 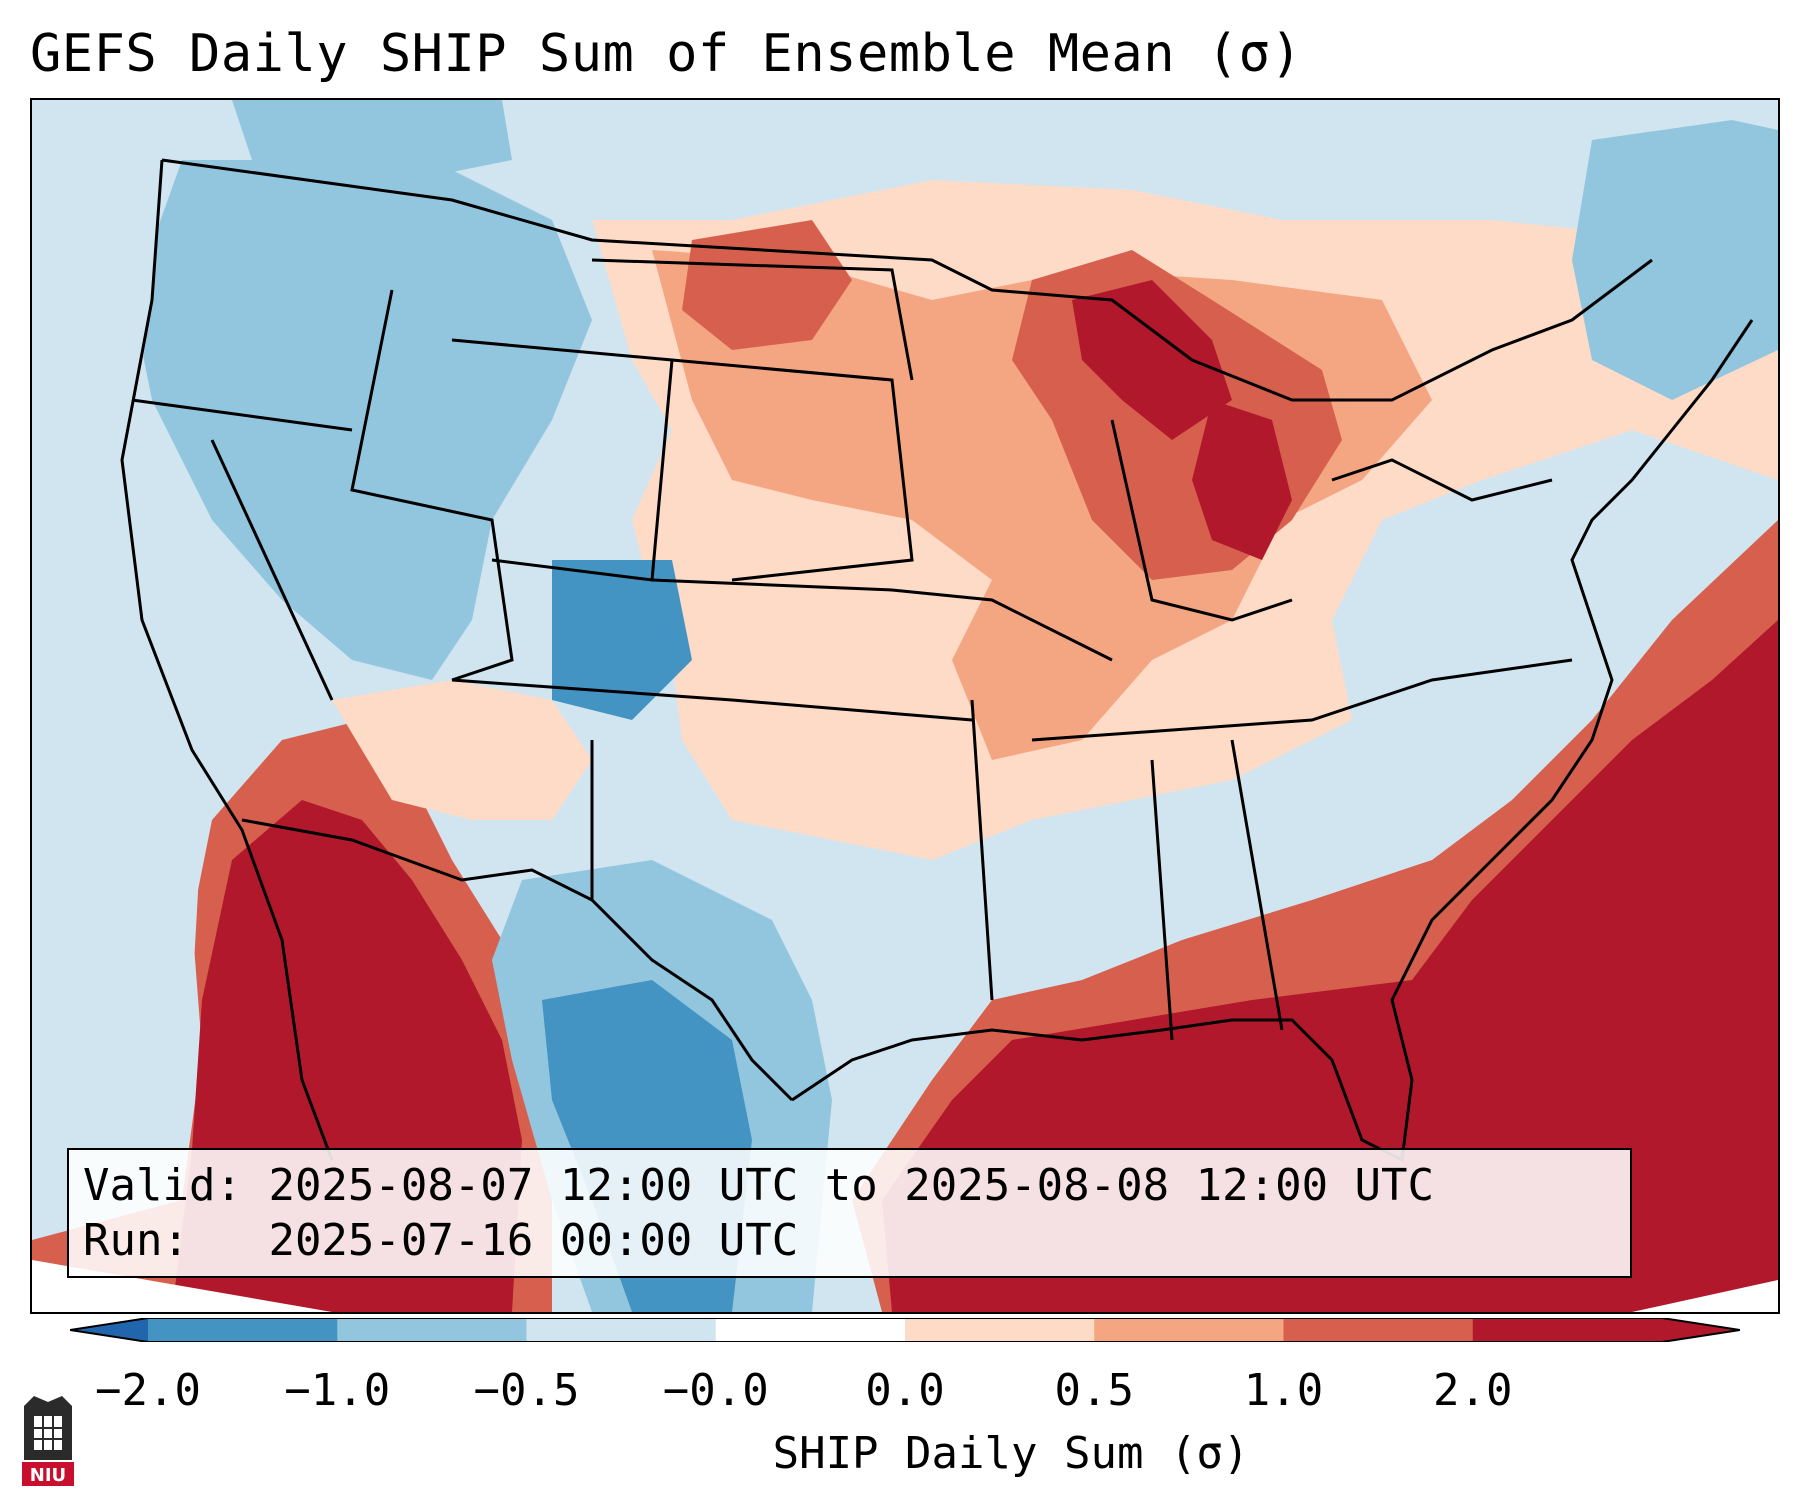 I want to click on state-line-arkansas, so click(x=982, y=850).